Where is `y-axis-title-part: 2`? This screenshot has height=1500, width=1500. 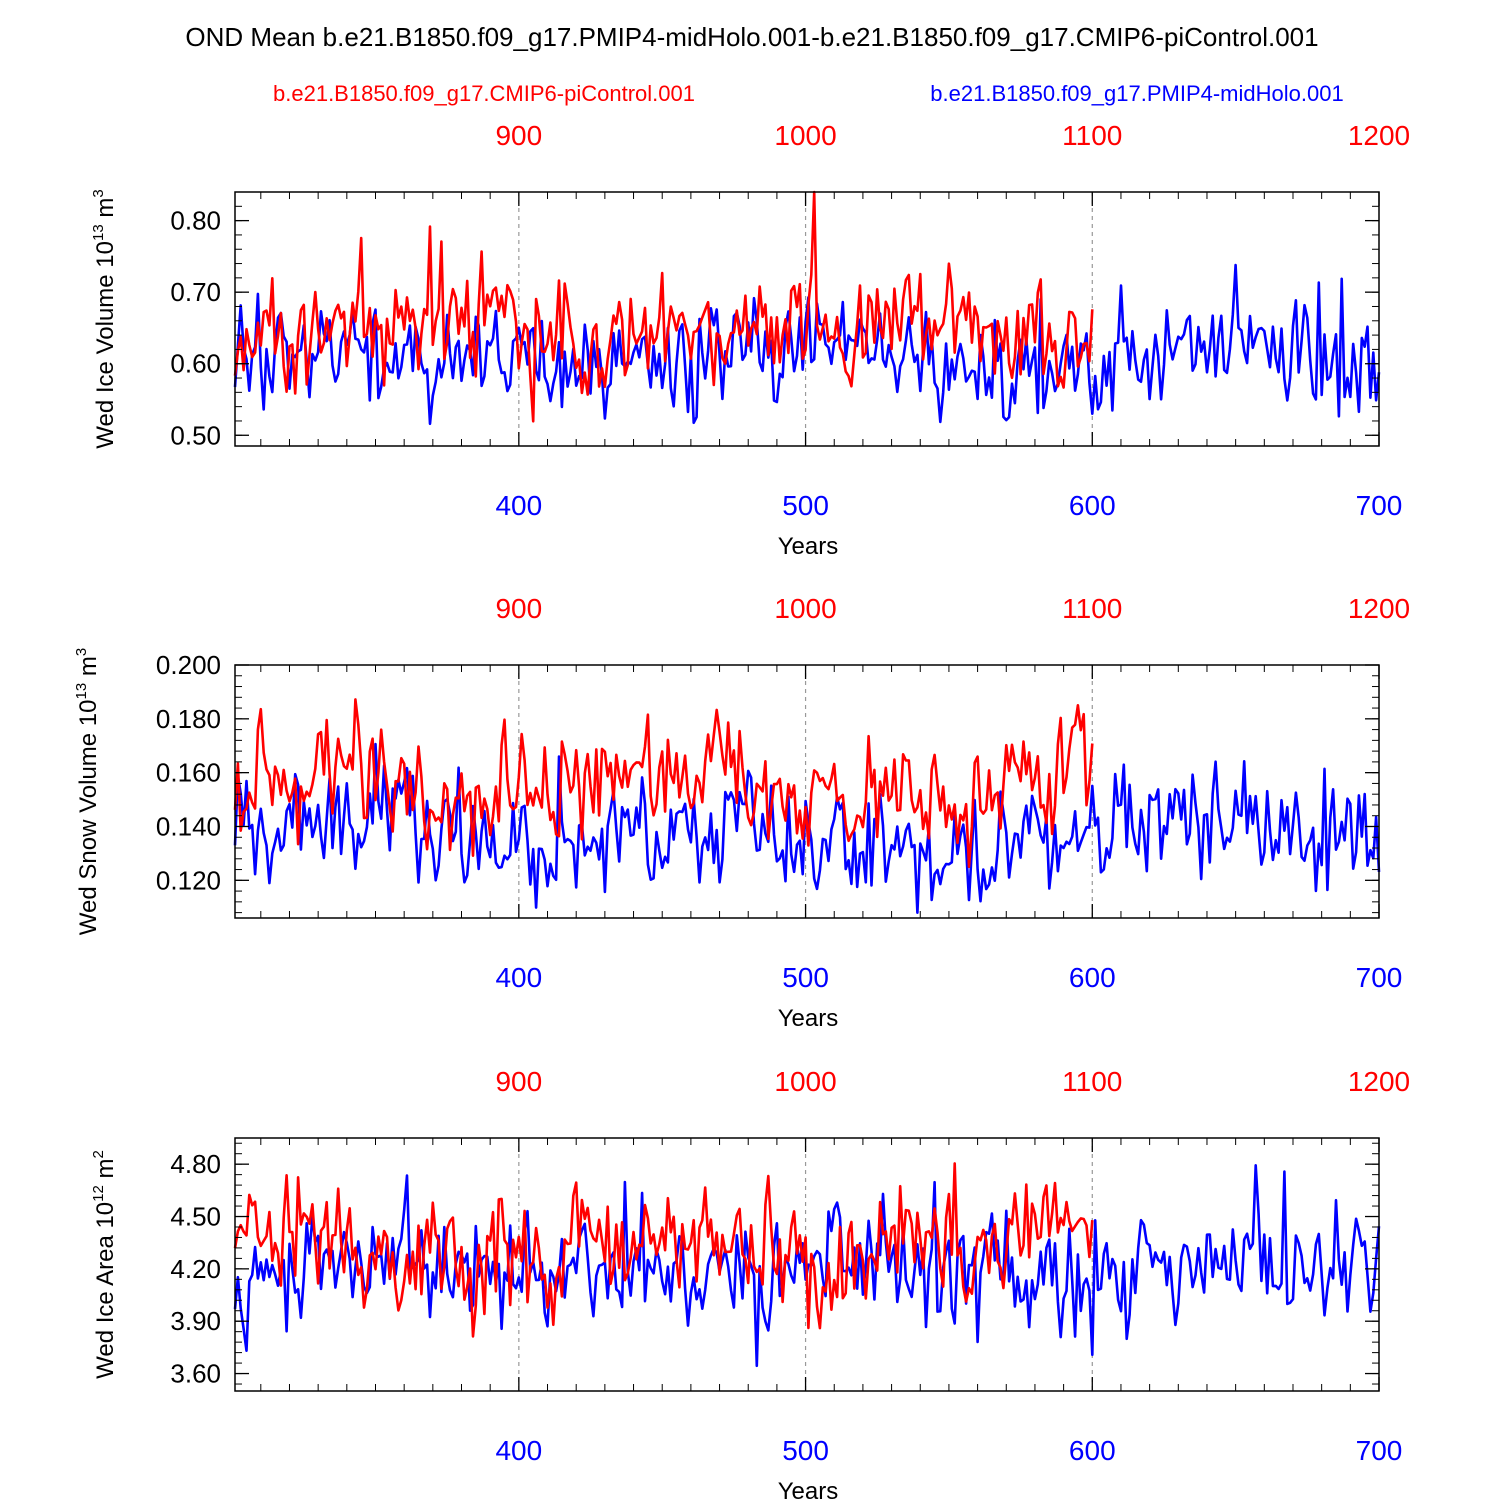
y-axis-title-part: 2 is located at coordinates (98, 1154).